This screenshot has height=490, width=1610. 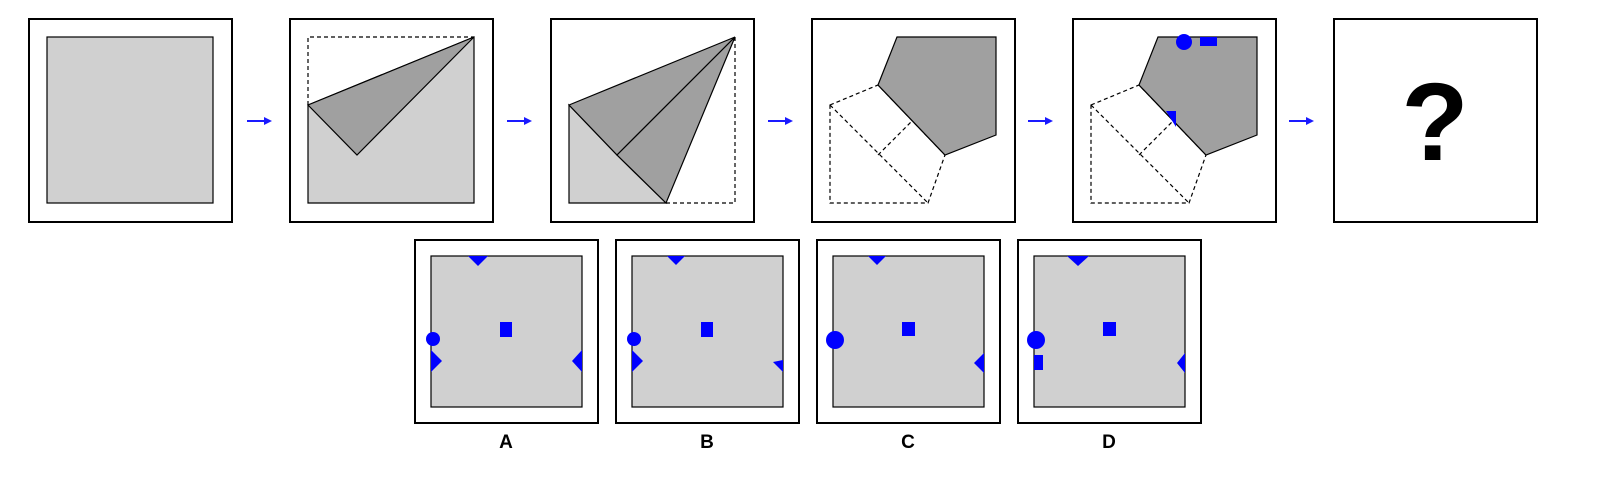 I want to click on question-mark: ?, so click(x=1434, y=122).